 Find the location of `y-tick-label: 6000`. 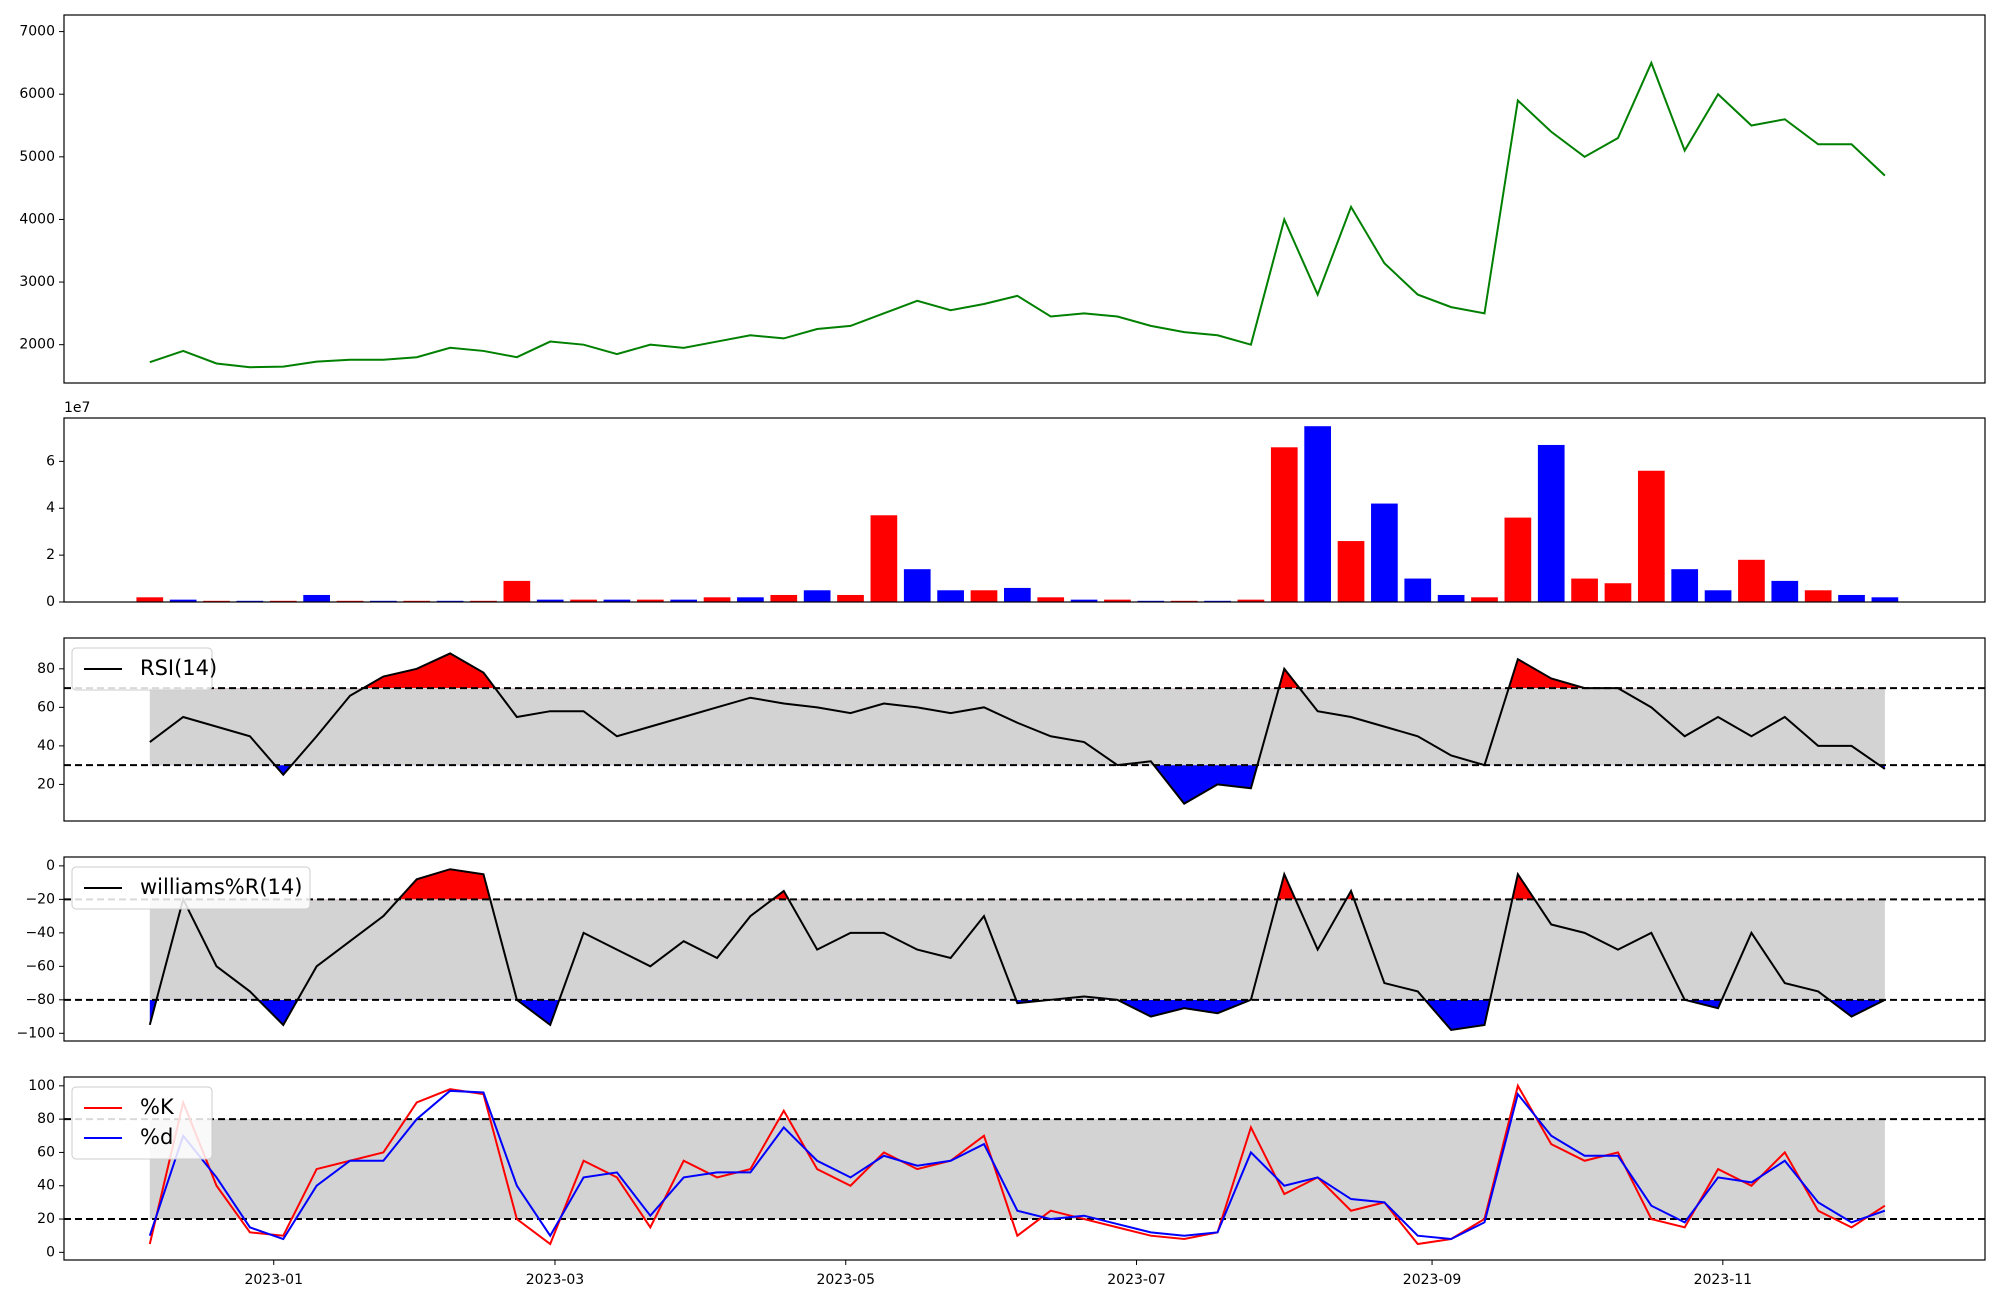

y-tick-label: 6000 is located at coordinates (37, 94).